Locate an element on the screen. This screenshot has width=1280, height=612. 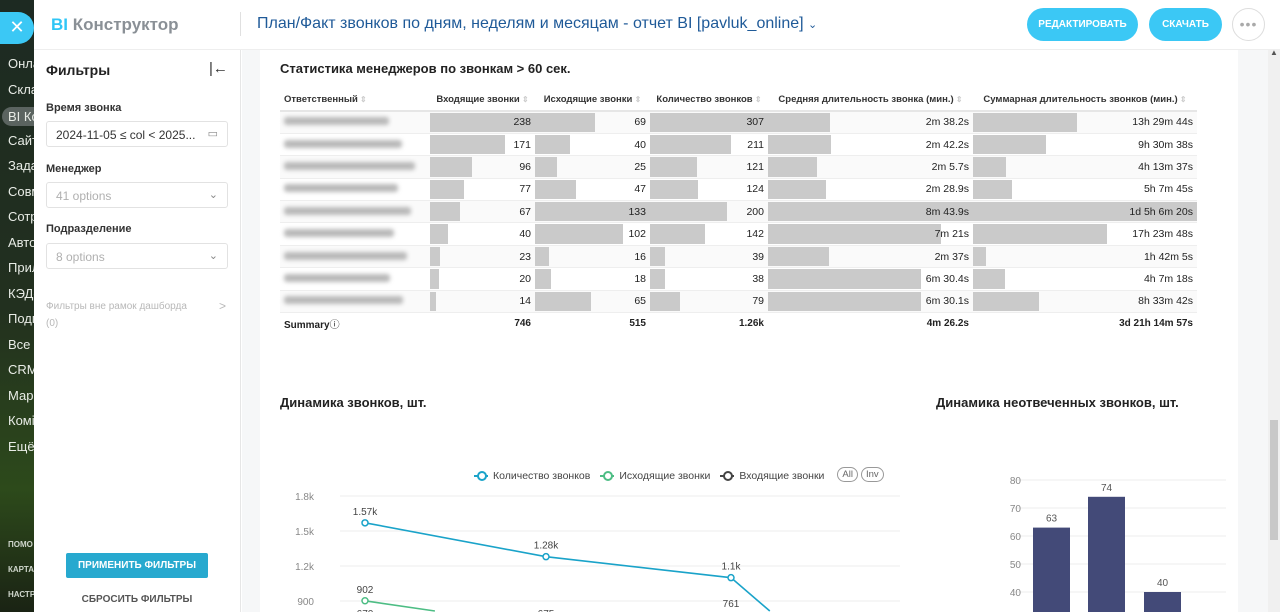
table-row: 14 65 79 6m 30.1s 8h 33m 42s is located at coordinates (738, 302).